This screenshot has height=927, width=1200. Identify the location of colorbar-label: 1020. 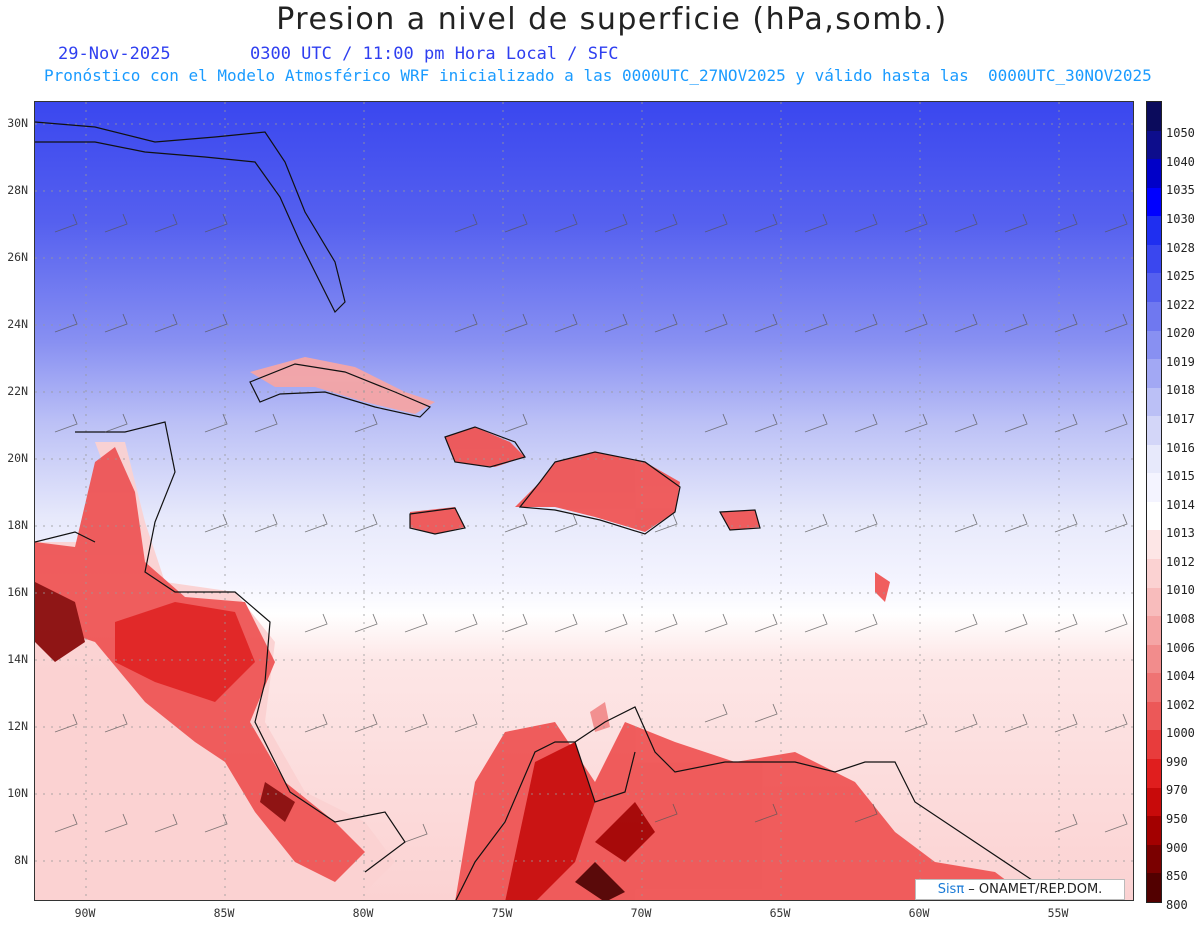
(1180, 333).